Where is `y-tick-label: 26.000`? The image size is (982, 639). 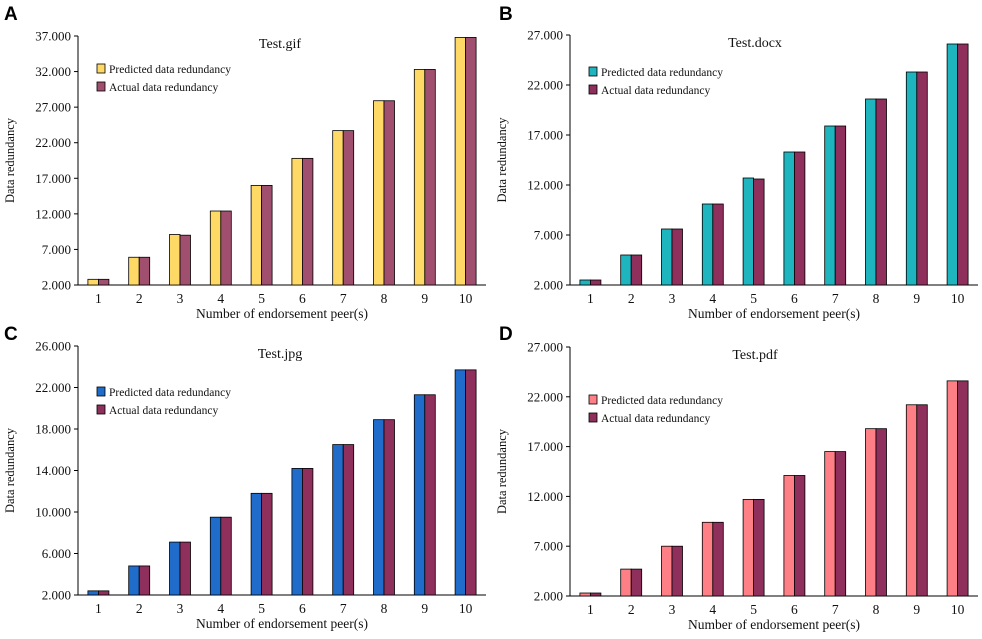
y-tick-label: 26.000 is located at coordinates (53, 346).